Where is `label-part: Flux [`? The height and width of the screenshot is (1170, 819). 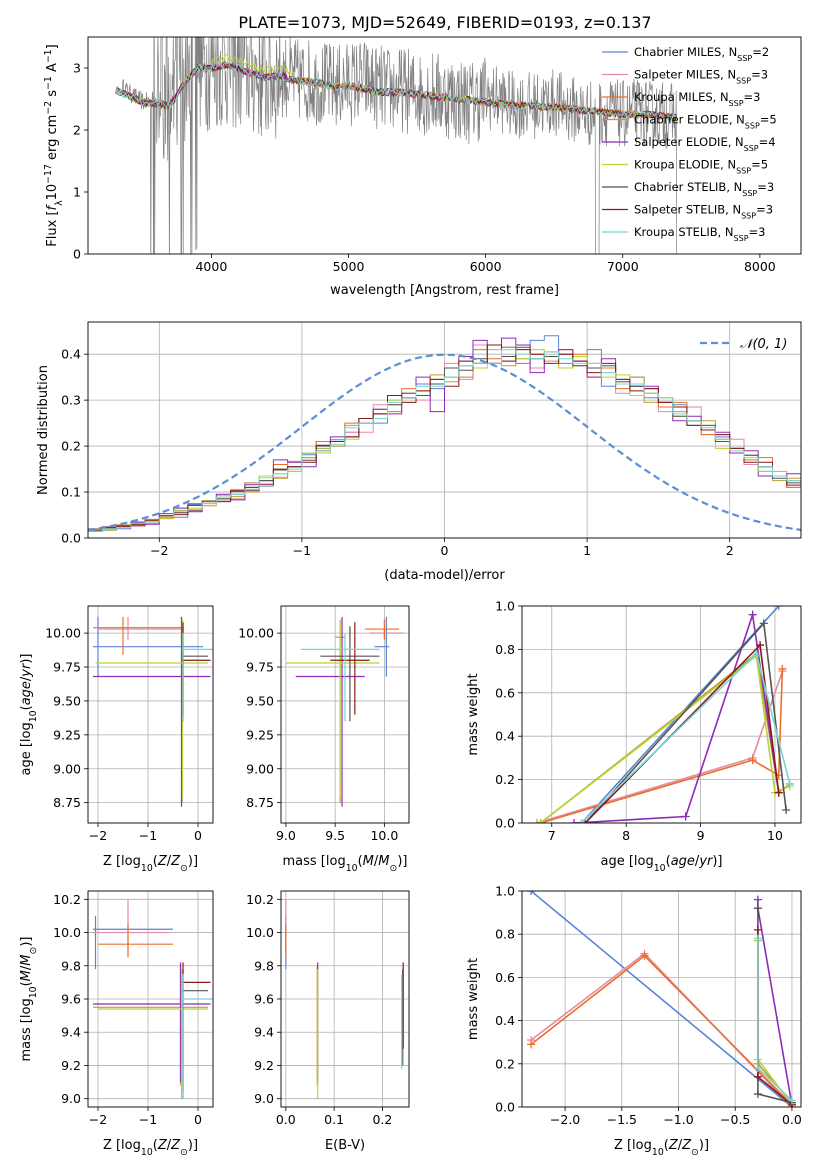
label-part: Flux [ is located at coordinates (52, 228).